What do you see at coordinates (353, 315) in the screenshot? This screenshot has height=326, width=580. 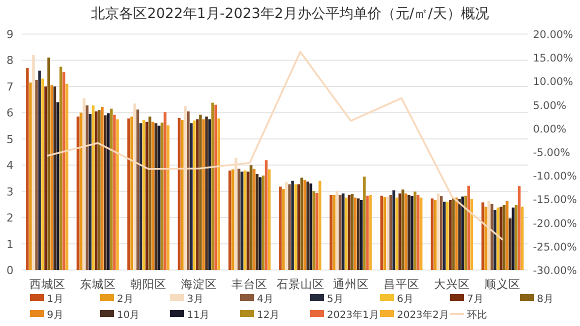 I see `legend-label: 2023年1月` at bounding box center [353, 315].